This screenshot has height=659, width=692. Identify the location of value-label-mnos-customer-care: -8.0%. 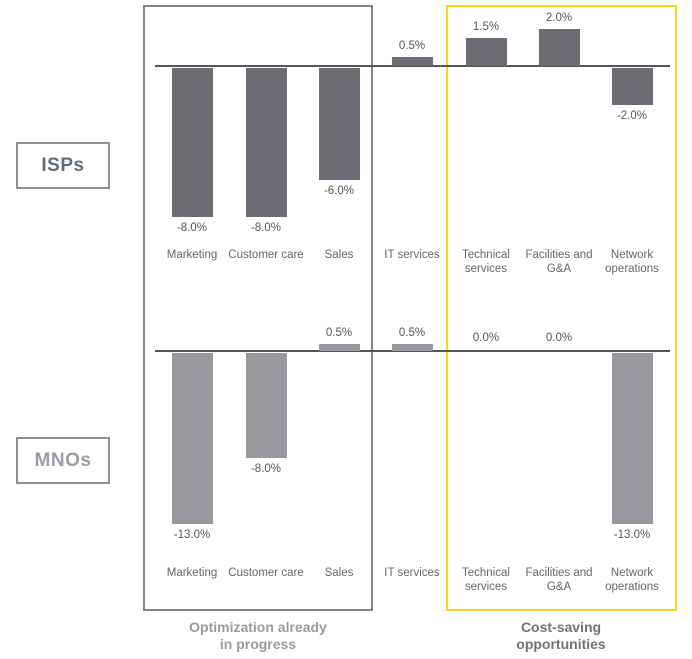
(266, 469).